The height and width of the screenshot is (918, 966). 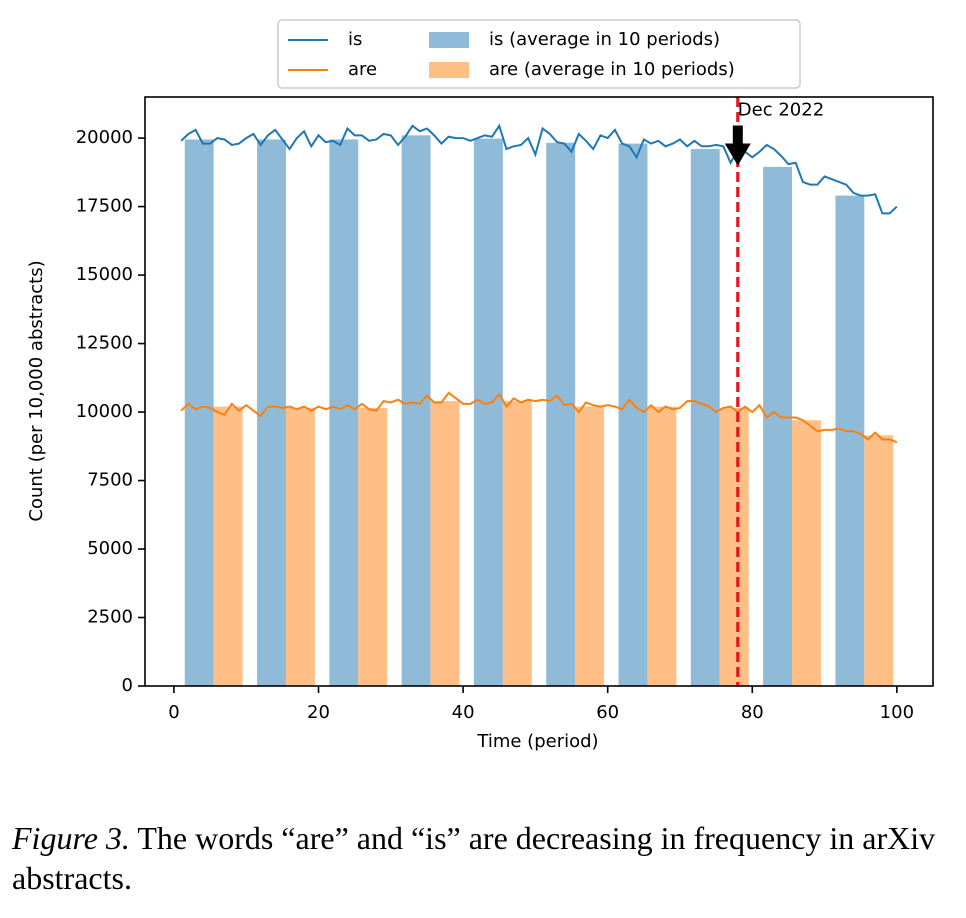 What do you see at coordinates (110, 548) in the screenshot?
I see `y-tick-label: 5000` at bounding box center [110, 548].